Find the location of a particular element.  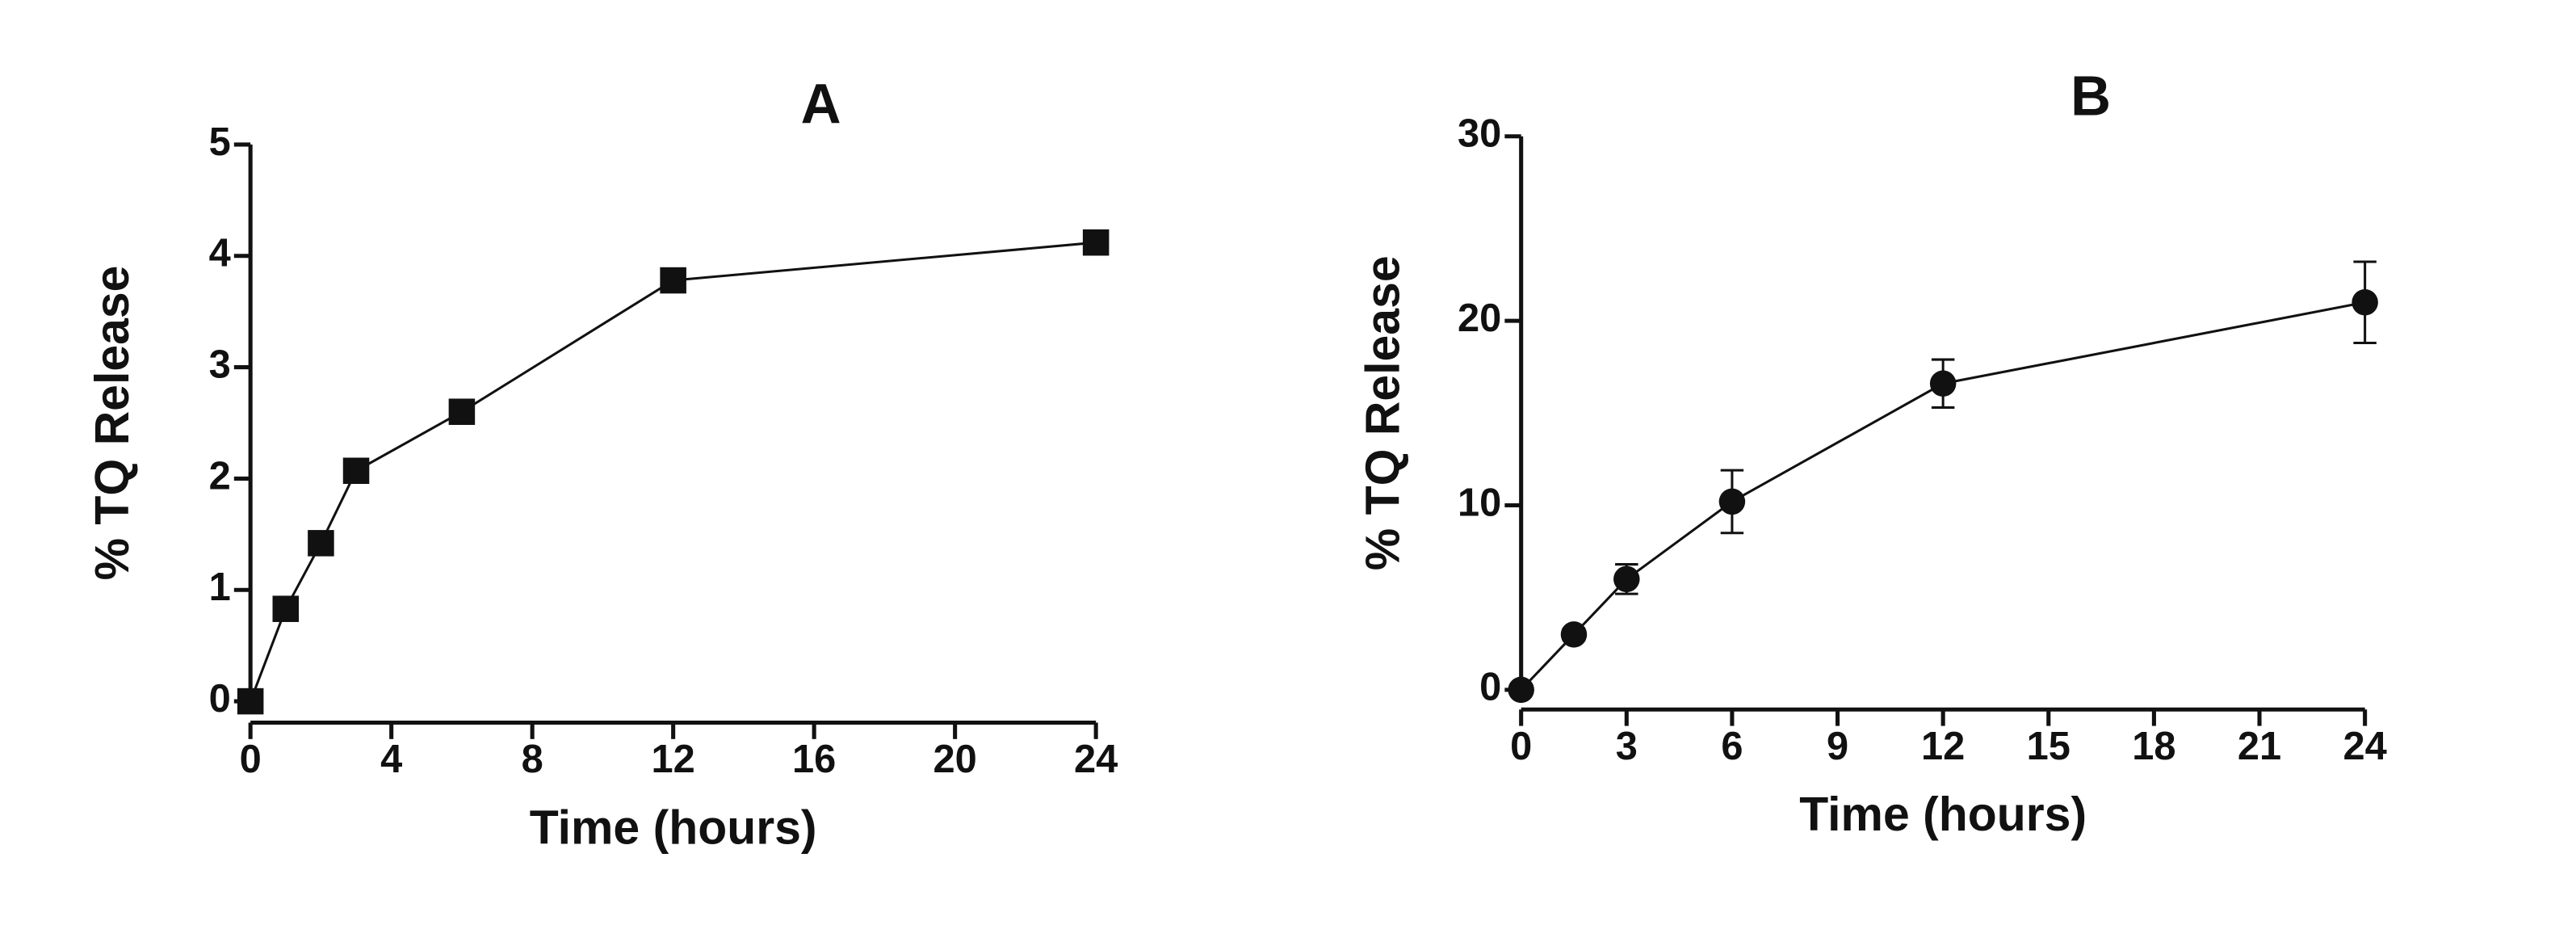

x-tick-label: 6 is located at coordinates (1732, 746).